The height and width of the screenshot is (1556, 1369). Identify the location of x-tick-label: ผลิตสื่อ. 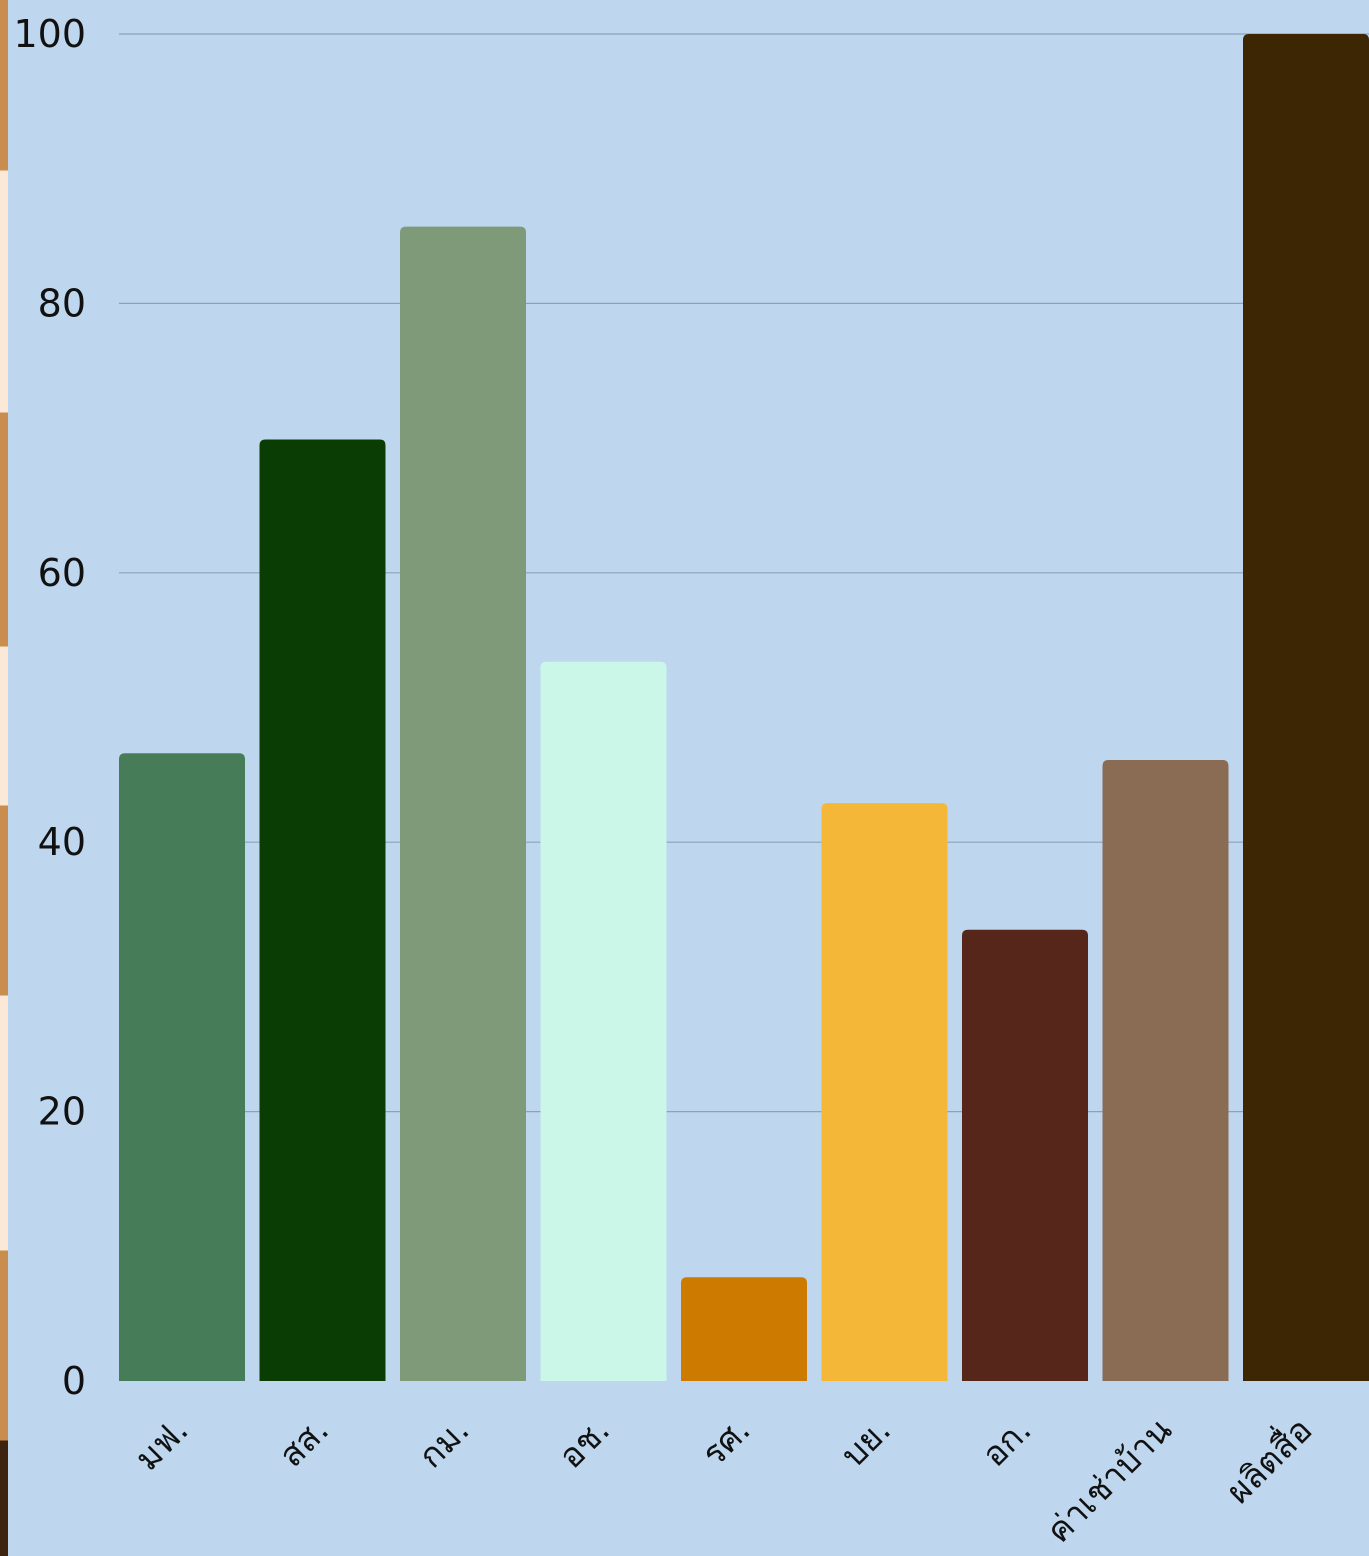
(1268, 1459).